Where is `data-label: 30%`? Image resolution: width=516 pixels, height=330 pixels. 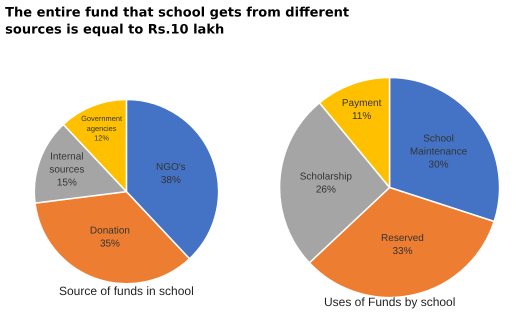
data-label: 30% is located at coordinates (438, 164).